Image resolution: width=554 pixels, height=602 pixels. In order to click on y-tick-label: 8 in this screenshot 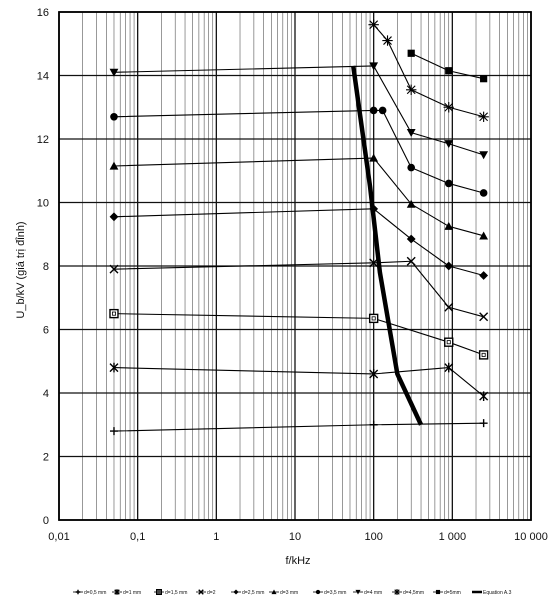, I will do `click(46, 267)`.